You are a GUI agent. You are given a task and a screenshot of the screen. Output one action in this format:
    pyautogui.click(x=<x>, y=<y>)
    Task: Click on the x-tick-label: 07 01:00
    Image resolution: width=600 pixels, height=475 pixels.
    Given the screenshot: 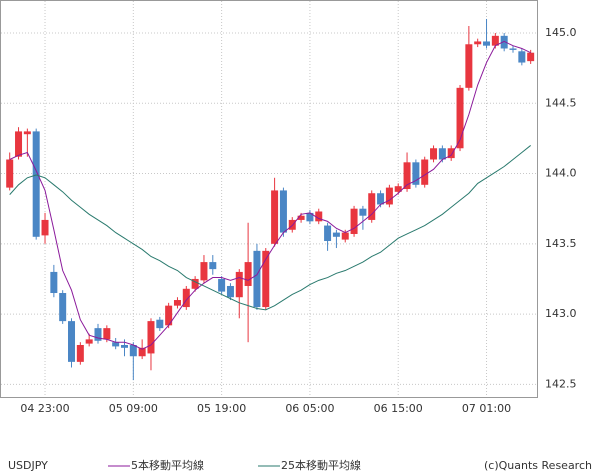 What is the action you would take?
    pyautogui.click(x=486, y=408)
    